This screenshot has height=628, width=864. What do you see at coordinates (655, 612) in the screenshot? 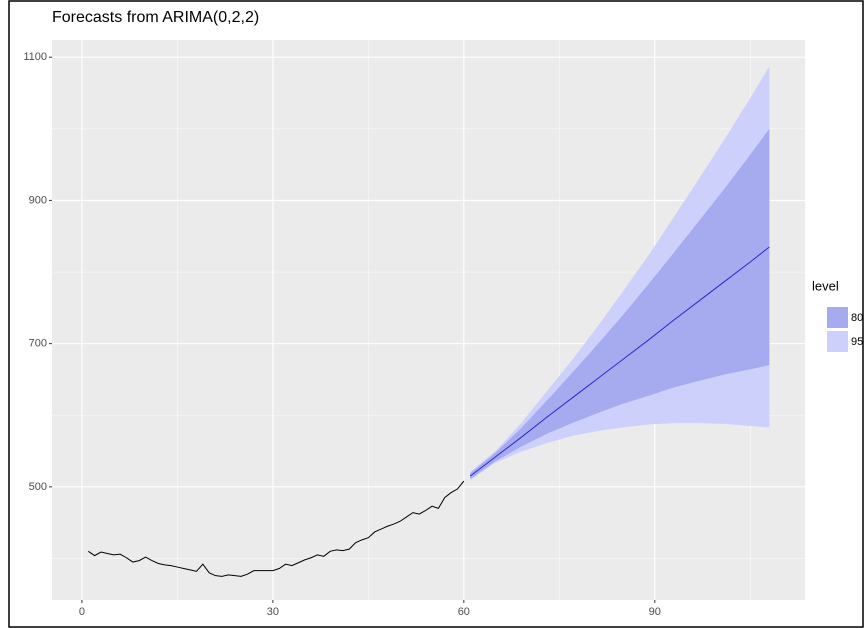
I see `x-tick-label: 90` at bounding box center [655, 612].